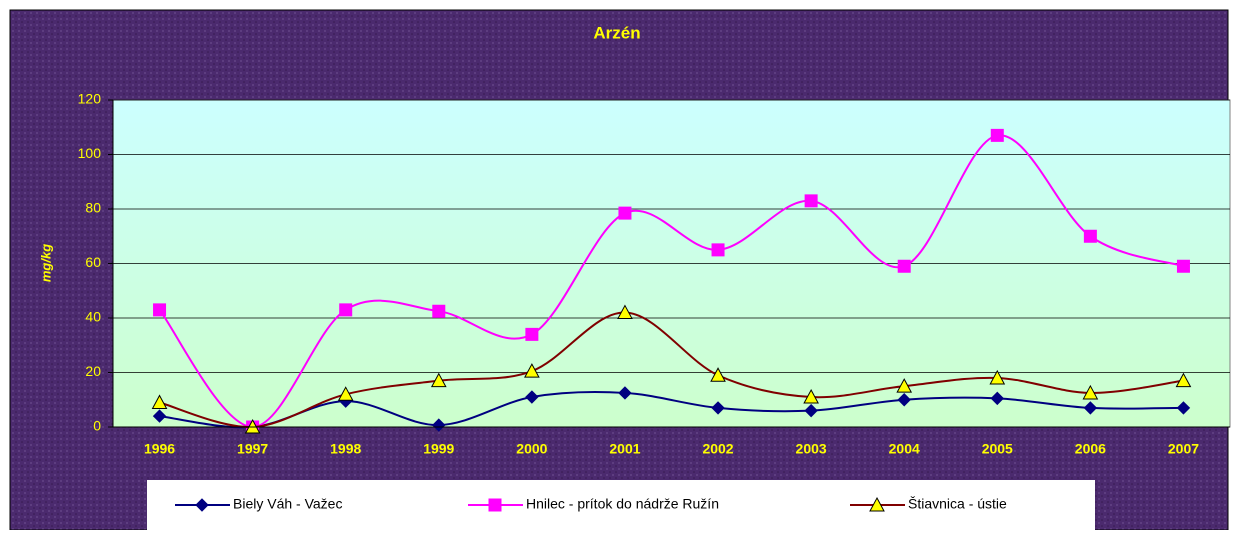  What do you see at coordinates (93, 262) in the screenshot?
I see `y-tick-label: 60` at bounding box center [93, 262].